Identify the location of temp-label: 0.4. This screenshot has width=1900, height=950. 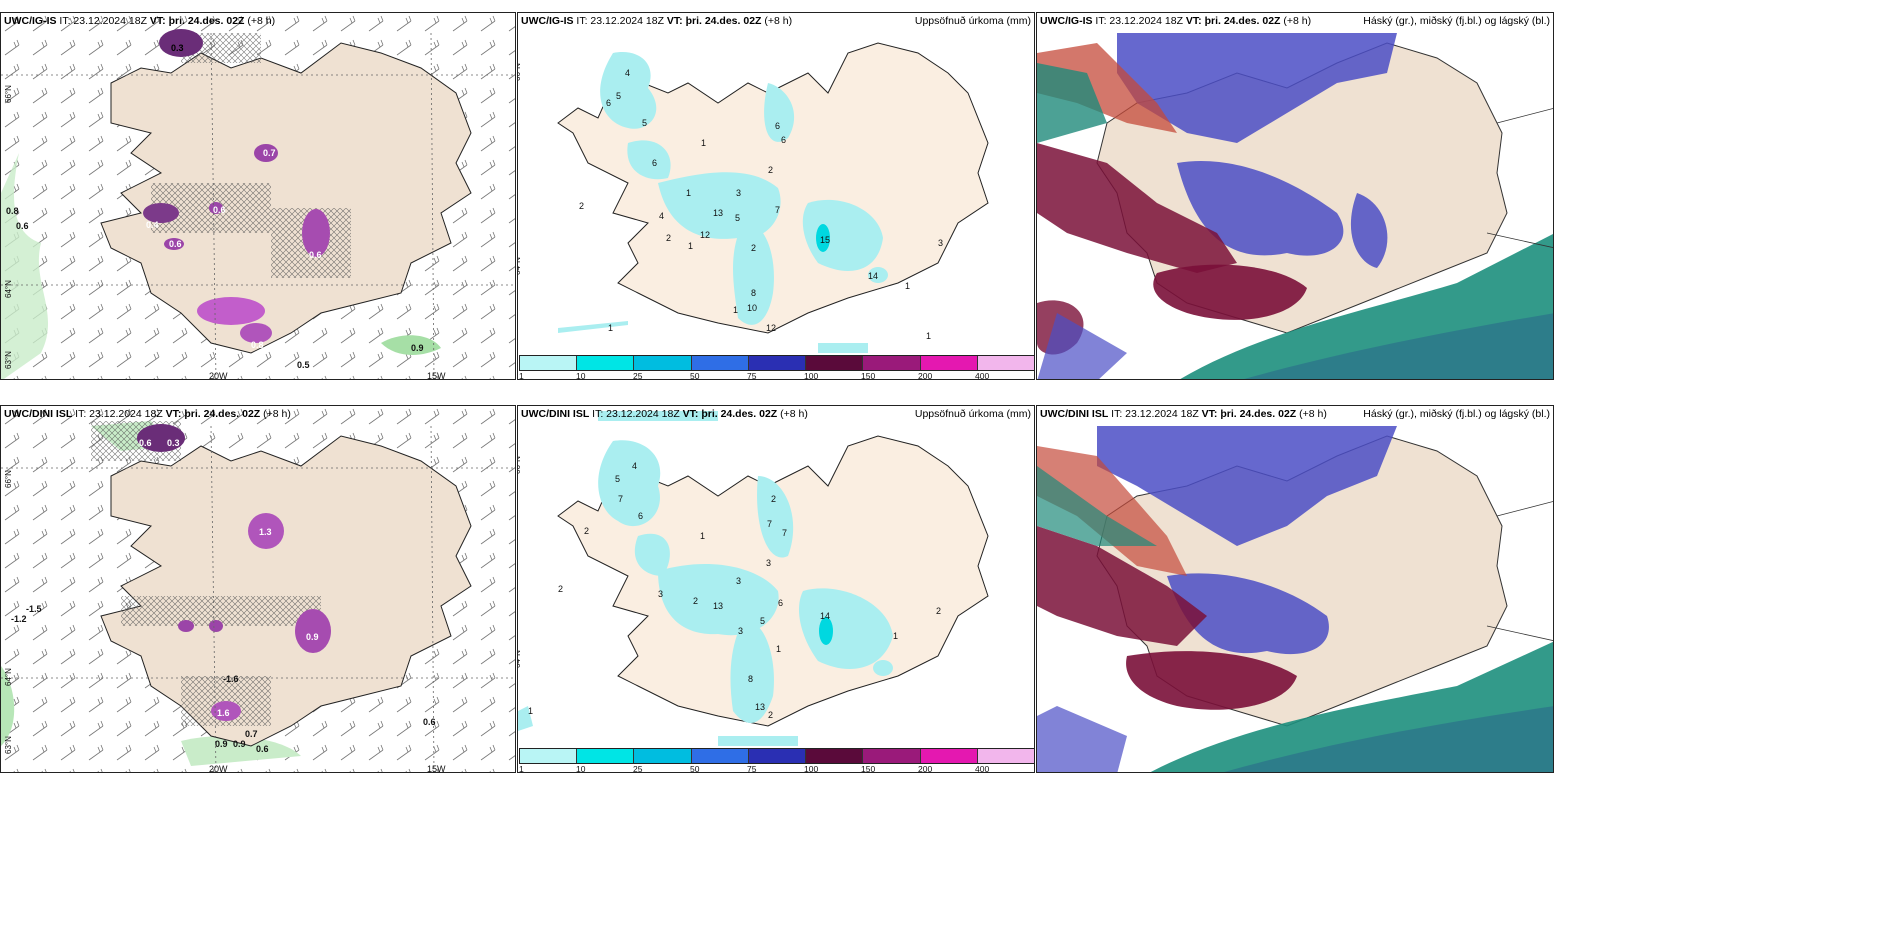
(152, 225).